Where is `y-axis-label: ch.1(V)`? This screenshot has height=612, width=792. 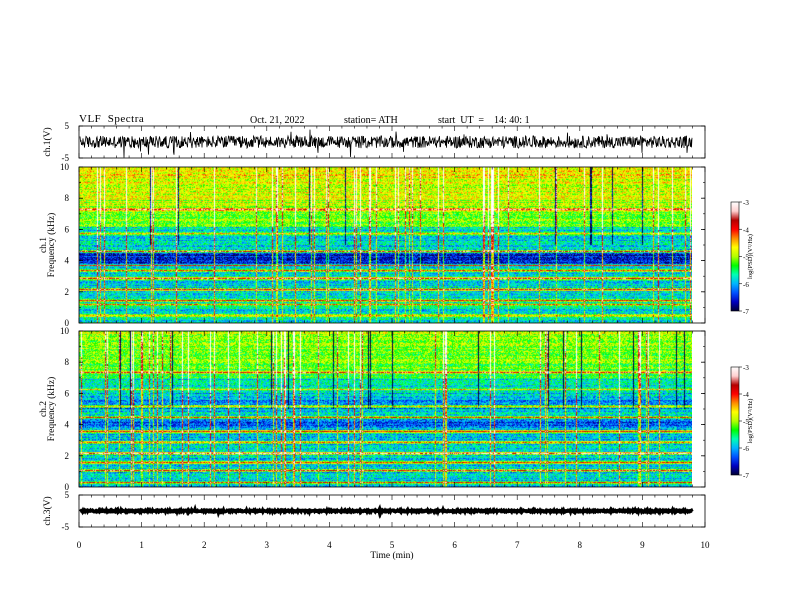
y-axis-label: ch.1(V) is located at coordinates (47, 141).